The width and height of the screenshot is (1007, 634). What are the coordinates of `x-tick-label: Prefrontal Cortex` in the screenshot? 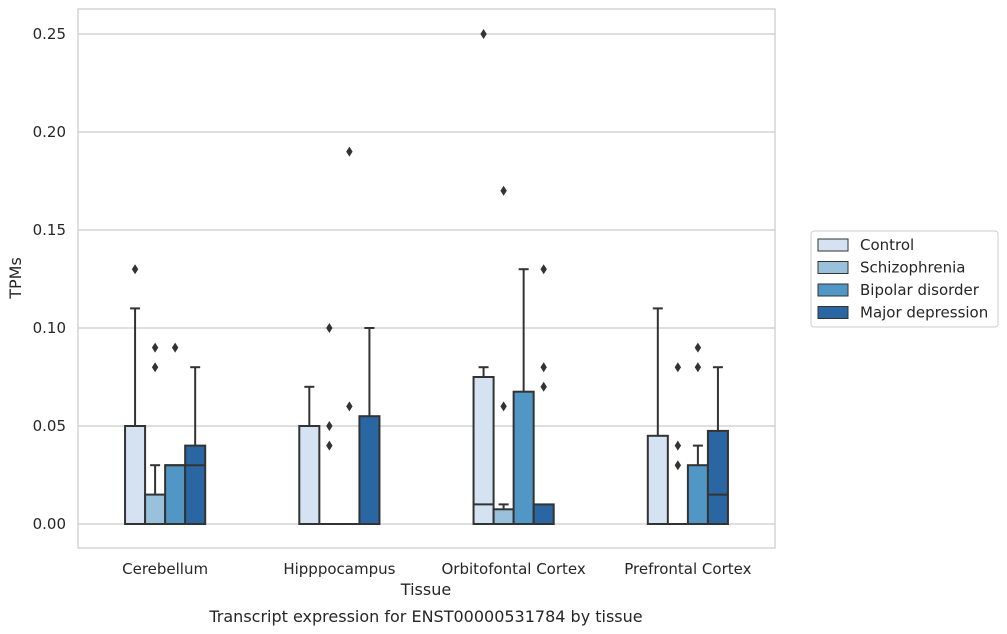 It's located at (687, 569).